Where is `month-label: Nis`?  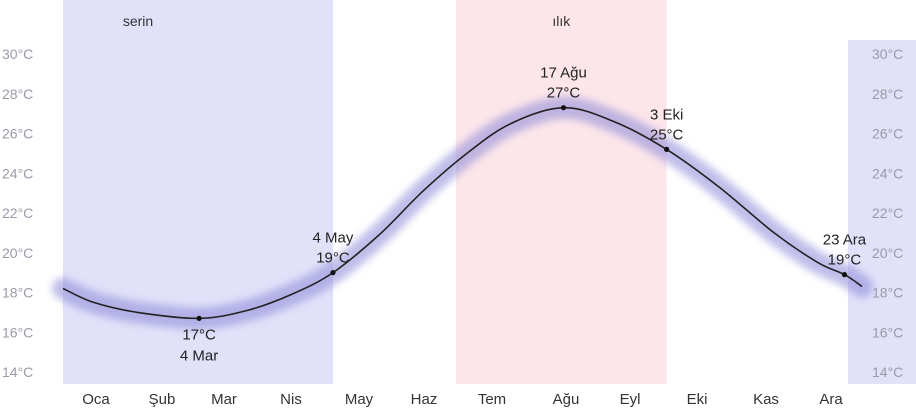 month-label: Nis is located at coordinates (291, 399).